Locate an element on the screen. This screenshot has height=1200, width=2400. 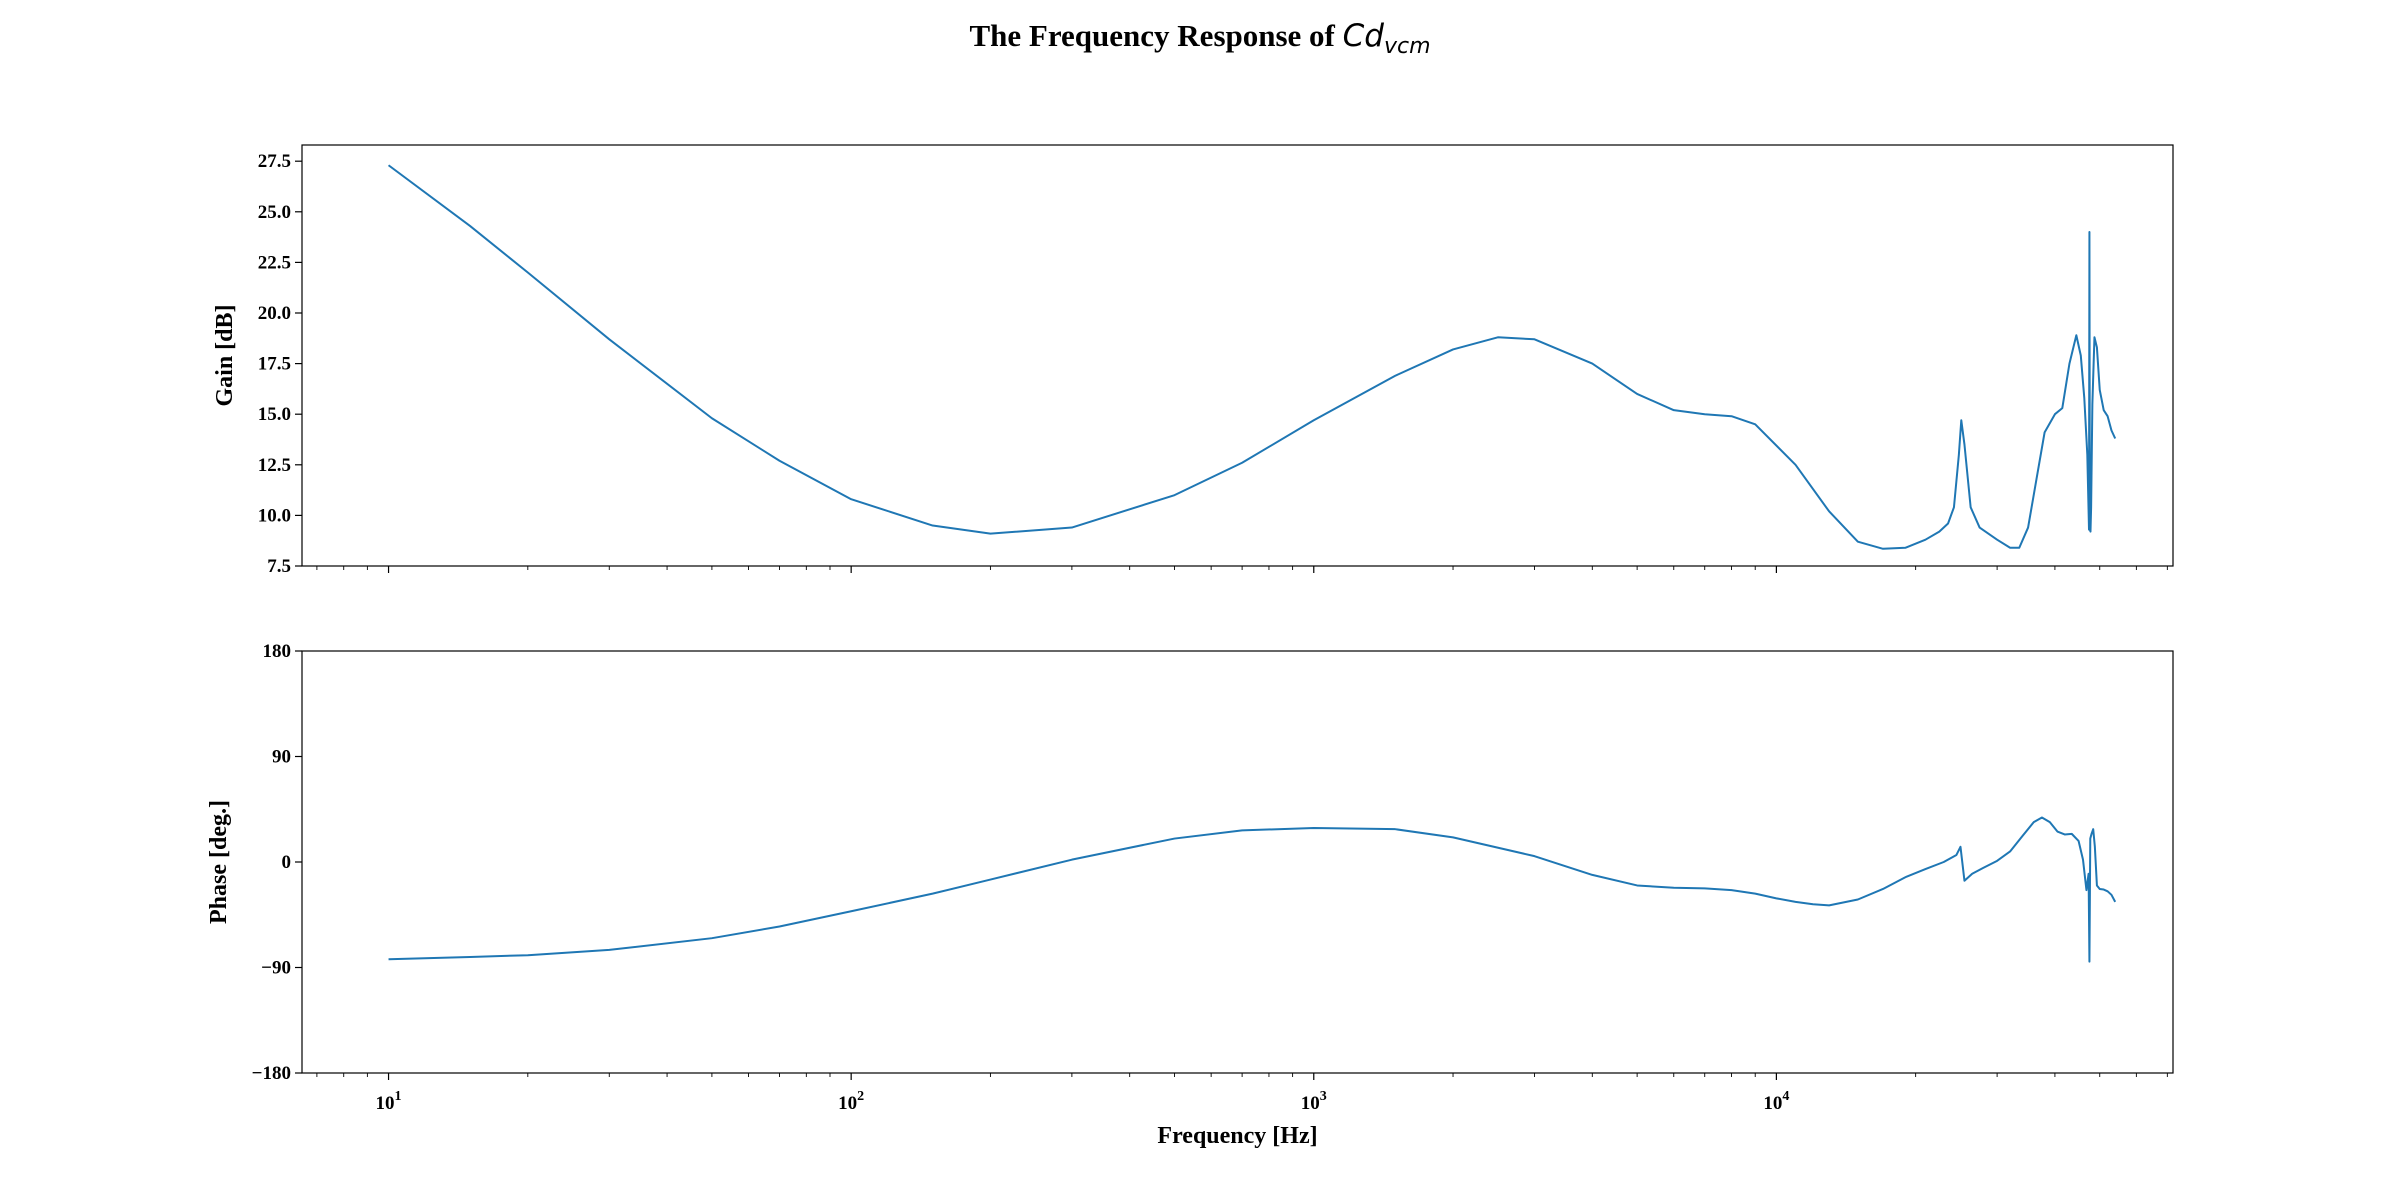
gain-y-tick-label: 27.5 is located at coordinates (274, 161).